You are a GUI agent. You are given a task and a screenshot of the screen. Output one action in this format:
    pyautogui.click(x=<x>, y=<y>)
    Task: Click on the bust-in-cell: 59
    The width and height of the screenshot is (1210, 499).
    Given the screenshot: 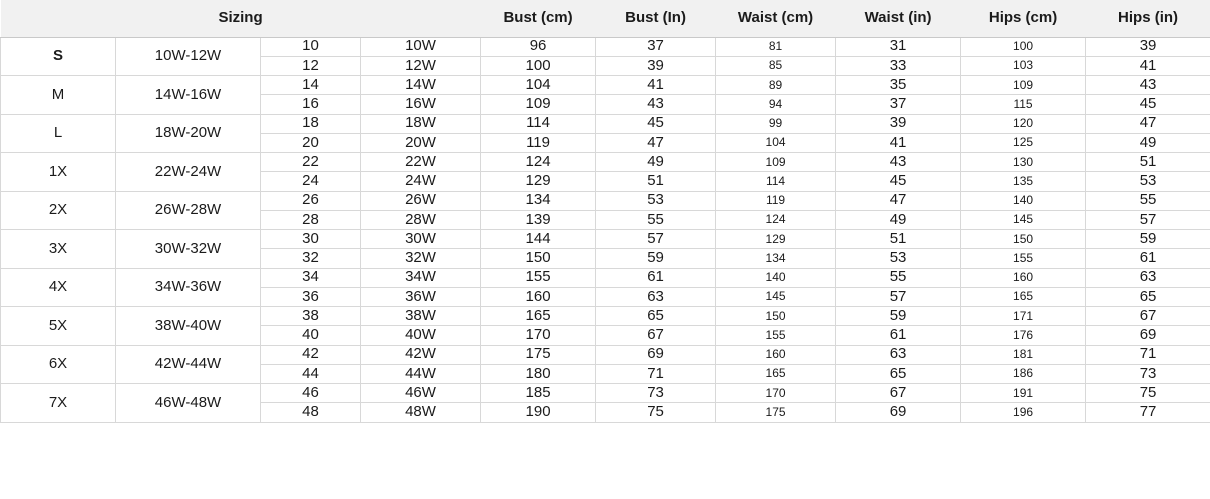 What is the action you would take?
    pyautogui.click(x=656, y=258)
    